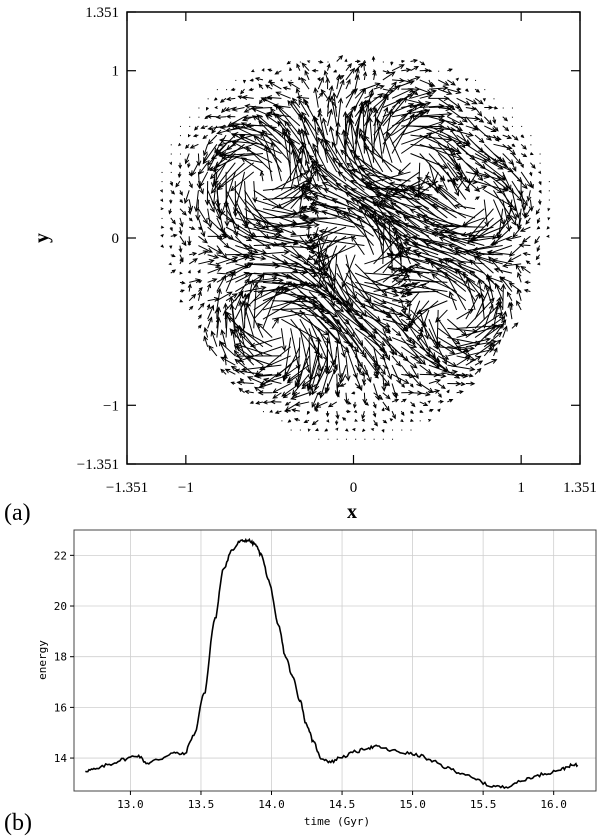 This screenshot has width=600, height=836. Describe the element at coordinates (337, 821) in the screenshot. I see `panel-b-xlabel: time (Gyr)` at that location.